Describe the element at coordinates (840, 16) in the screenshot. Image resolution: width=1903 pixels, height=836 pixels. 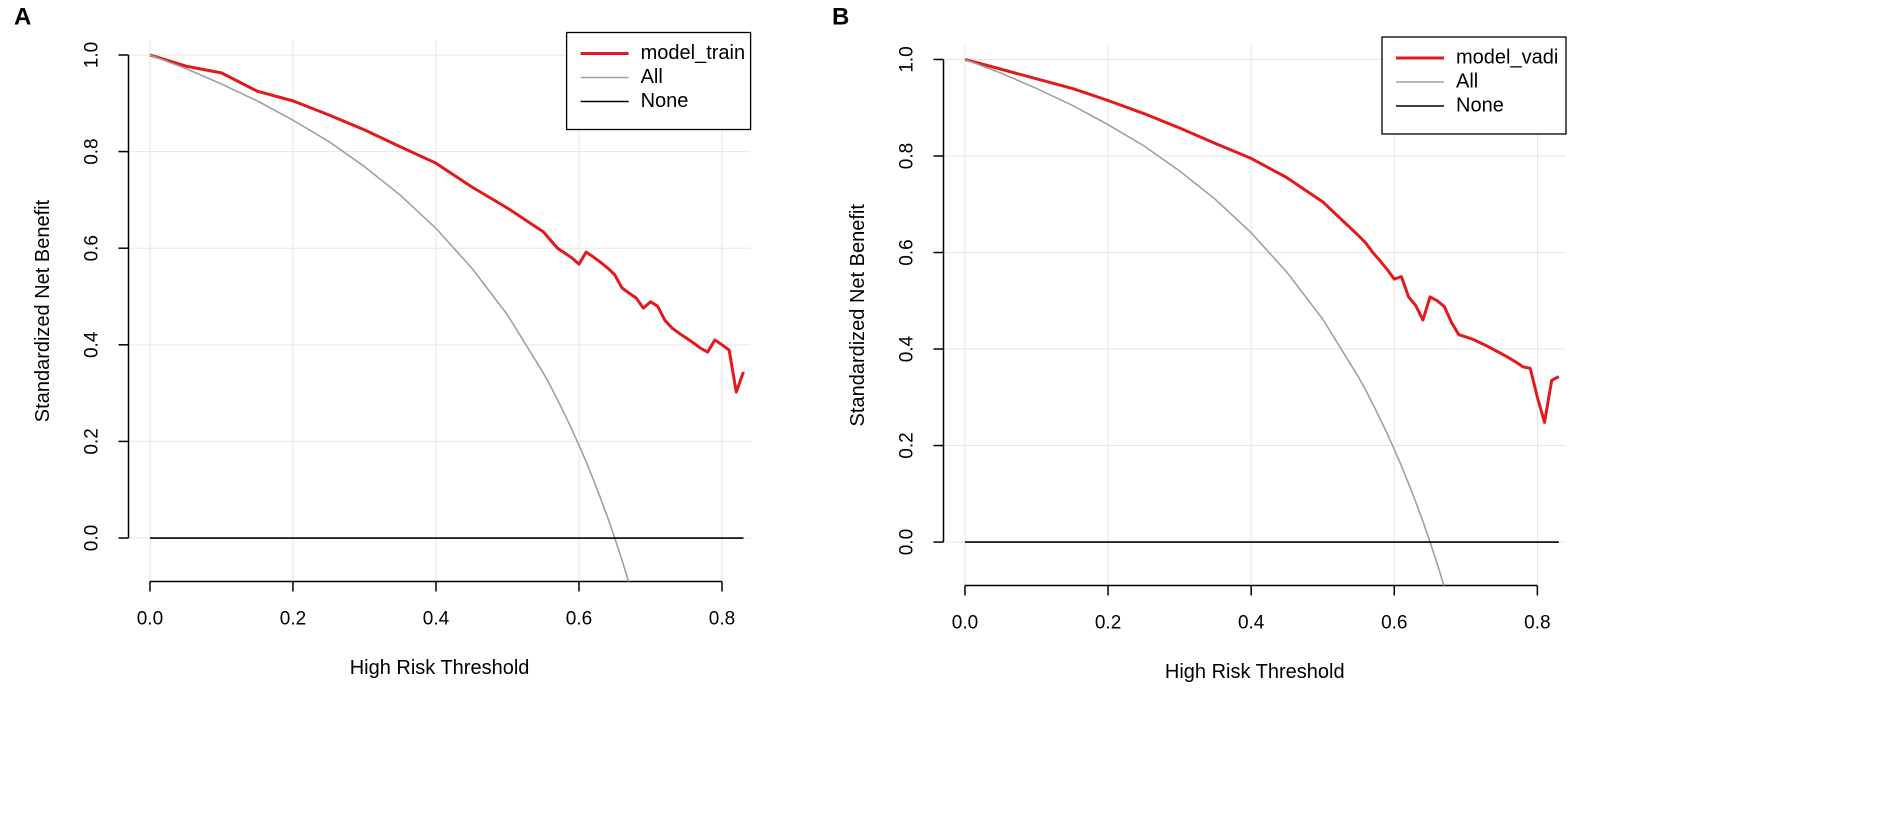
I see `panel-label: B` at that location.